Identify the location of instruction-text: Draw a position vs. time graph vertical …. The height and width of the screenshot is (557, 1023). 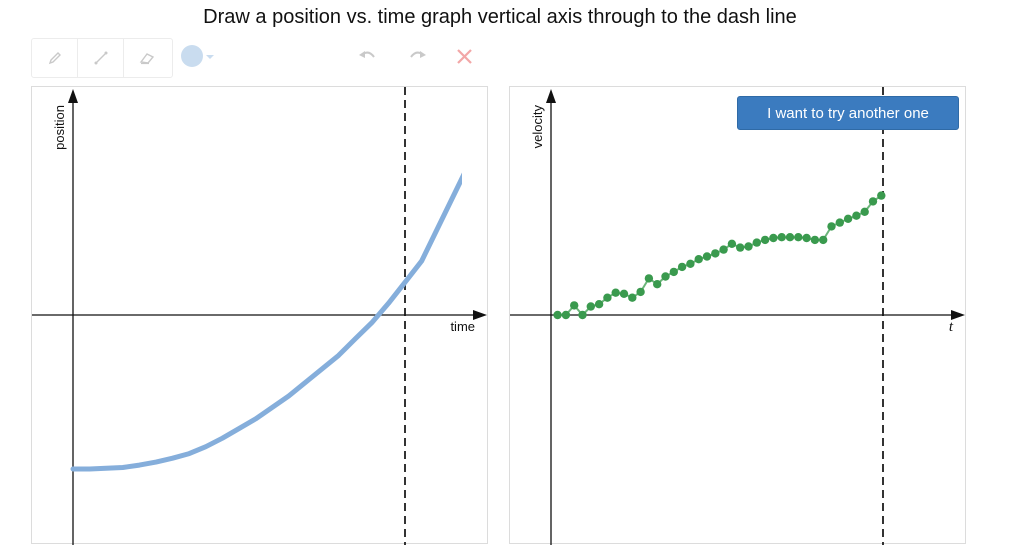
(500, 17).